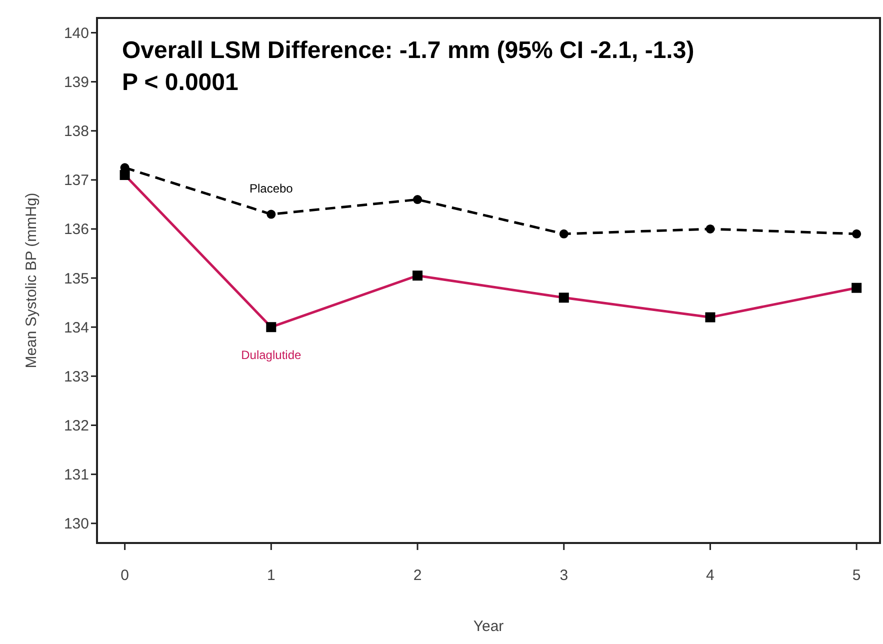 This screenshot has width=883, height=644. I want to click on y-tick-label: 133, so click(76, 377).